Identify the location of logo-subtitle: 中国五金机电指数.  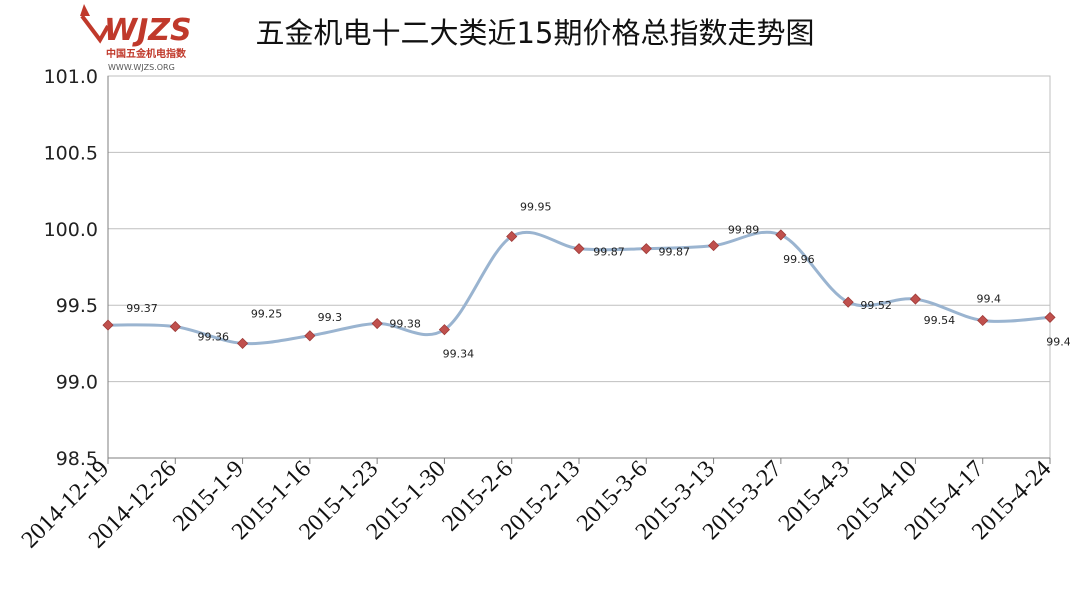
(146, 53).